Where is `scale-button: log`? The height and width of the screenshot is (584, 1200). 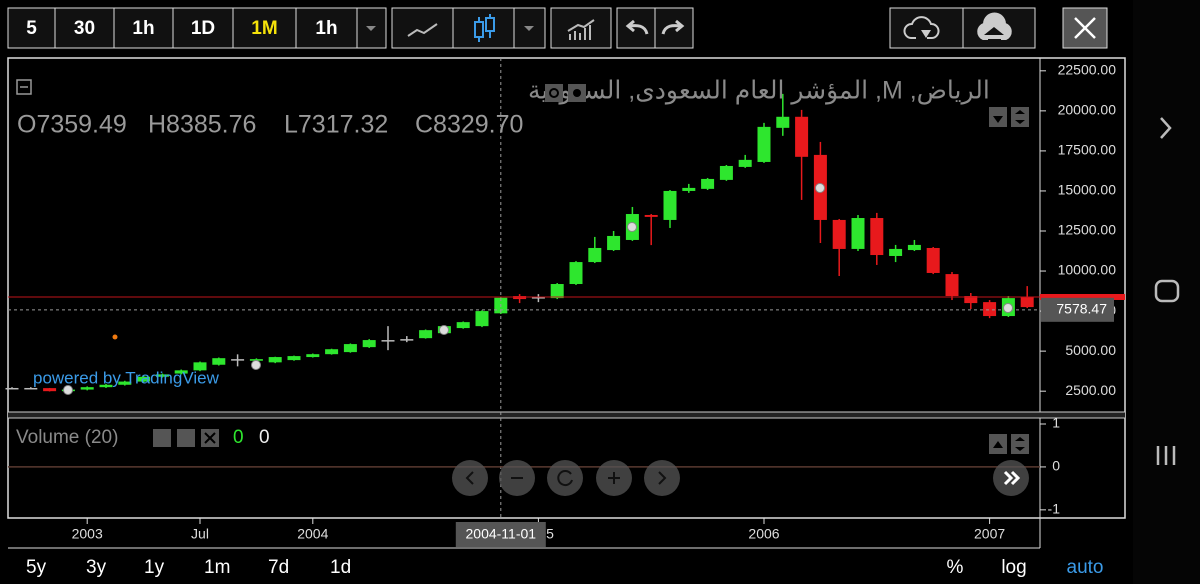
scale-button: log is located at coordinates (1013, 567).